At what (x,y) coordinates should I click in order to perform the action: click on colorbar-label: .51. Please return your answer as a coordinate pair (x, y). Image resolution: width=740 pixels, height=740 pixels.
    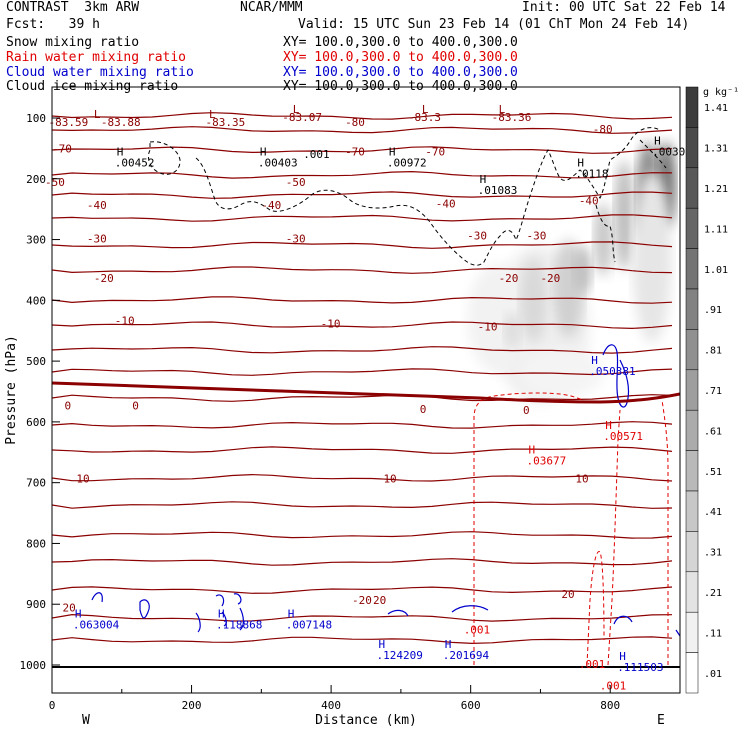
    Looking at the image, I should click on (713, 472).